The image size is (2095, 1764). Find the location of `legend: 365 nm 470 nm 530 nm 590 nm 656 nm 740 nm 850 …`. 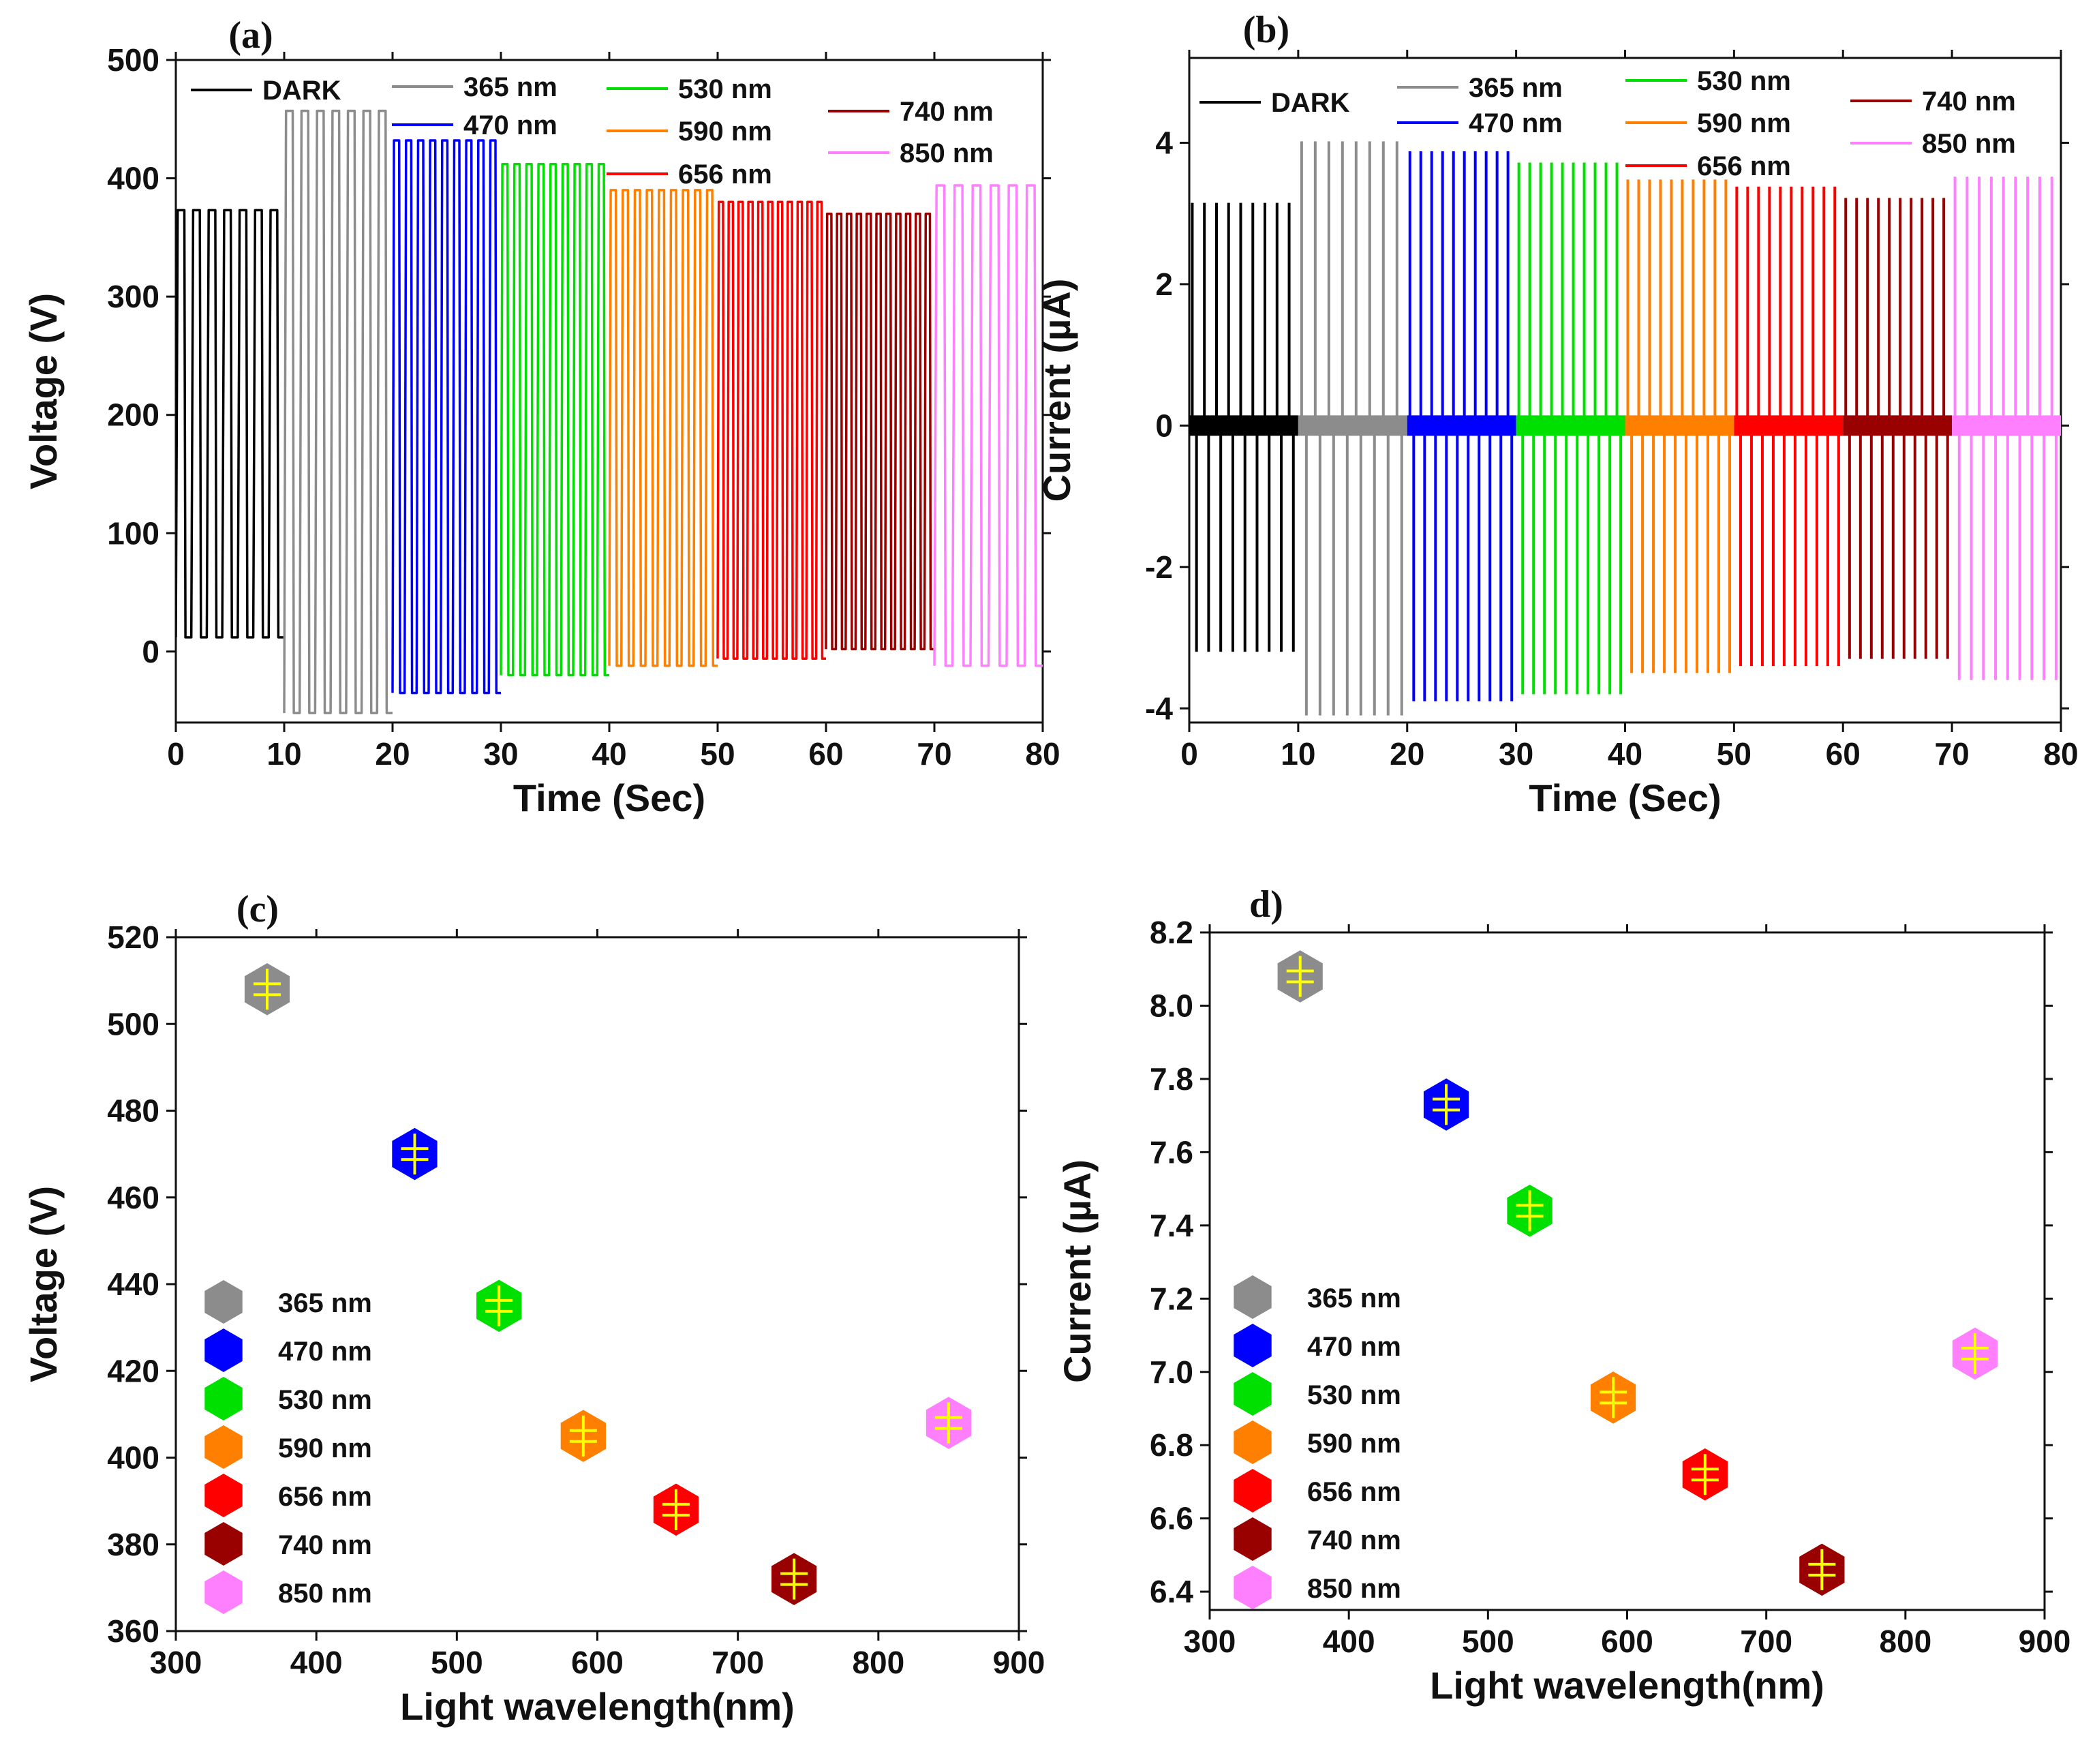

legend: 365 nm 470 nm 530 nm 590 nm 656 nm 740 nm 850 … is located at coordinates (1317, 1442).